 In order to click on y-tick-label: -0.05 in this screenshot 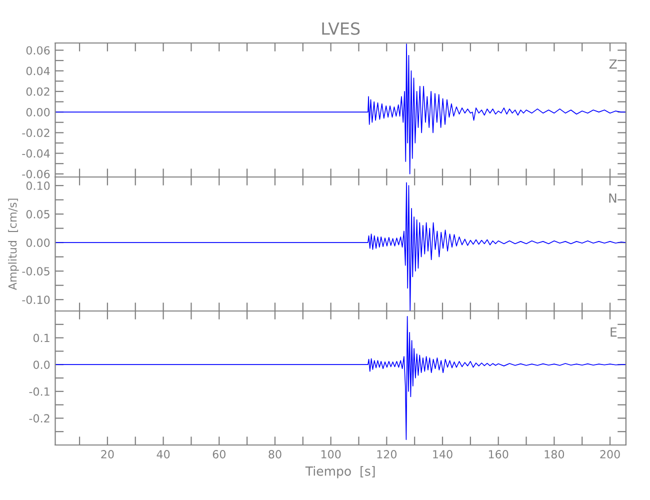, I will do `click(36, 271)`.